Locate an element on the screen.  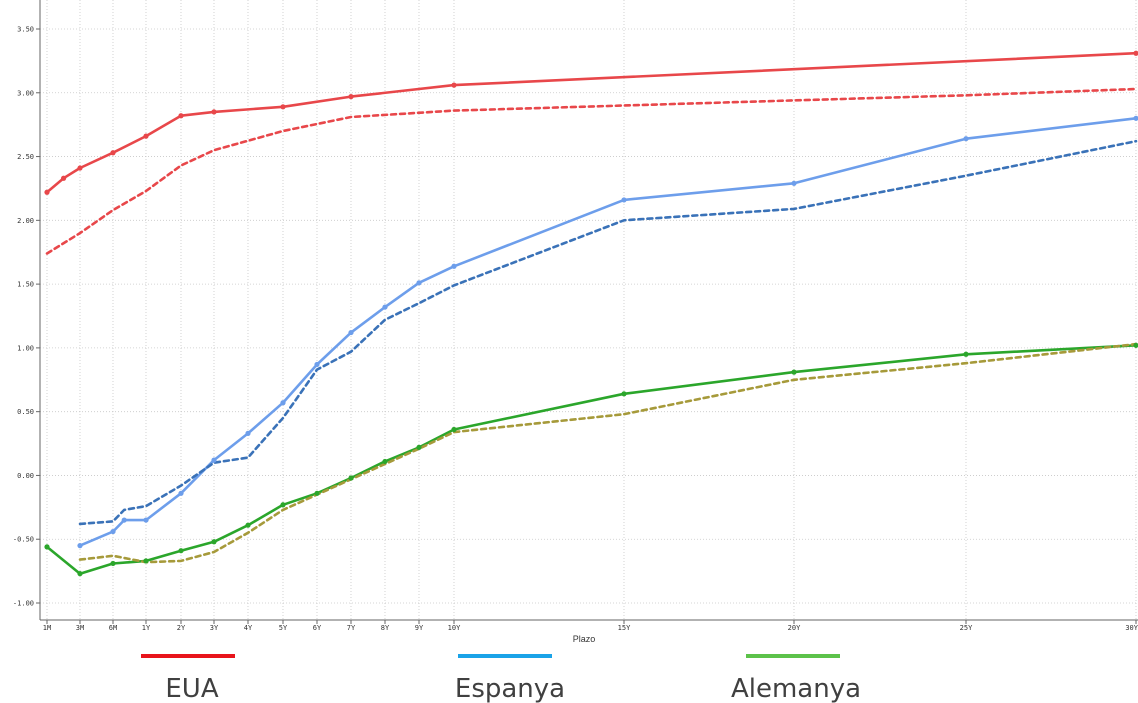
x-tick-label: 3M is located at coordinates (80, 628).